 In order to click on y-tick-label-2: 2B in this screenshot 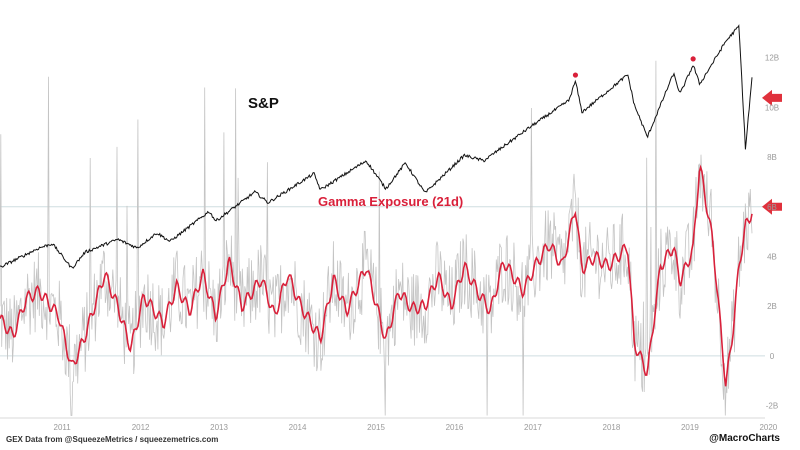, I will do `click(772, 306)`.